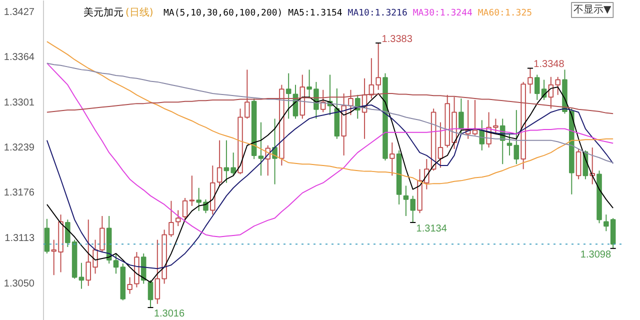  I want to click on legend-title: MA(5,10,30,60,100,200), so click(223, 13).